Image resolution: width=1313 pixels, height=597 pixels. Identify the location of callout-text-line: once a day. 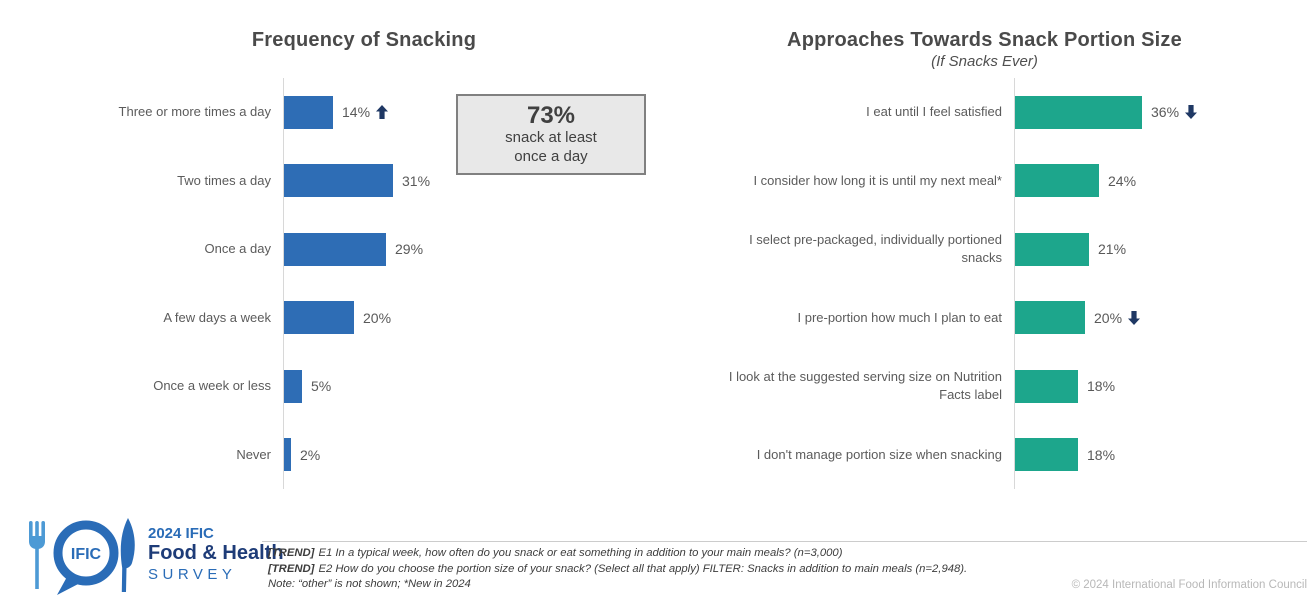
(551, 156).